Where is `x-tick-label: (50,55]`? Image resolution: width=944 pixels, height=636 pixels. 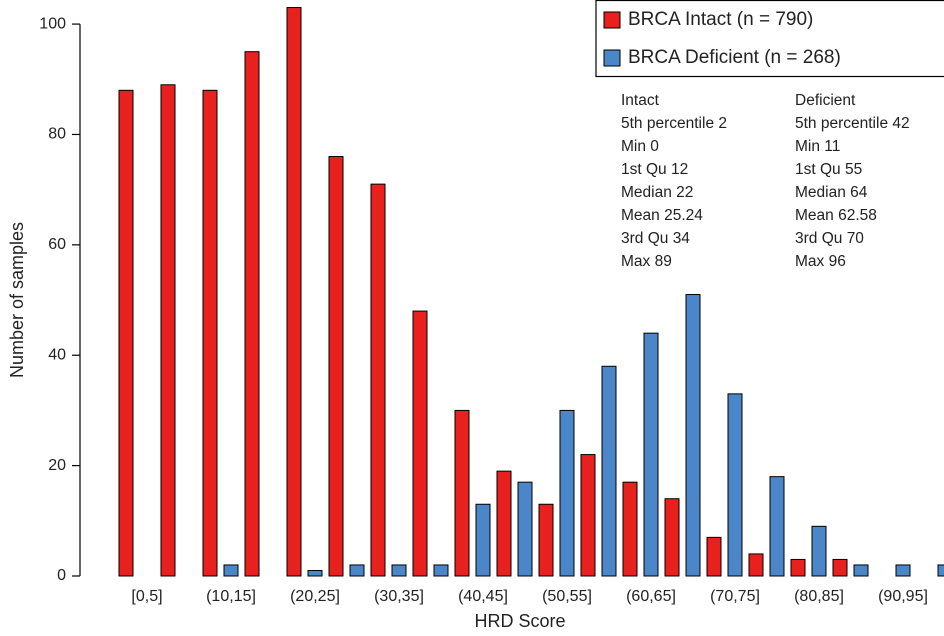 x-tick-label: (50,55] is located at coordinates (567, 596).